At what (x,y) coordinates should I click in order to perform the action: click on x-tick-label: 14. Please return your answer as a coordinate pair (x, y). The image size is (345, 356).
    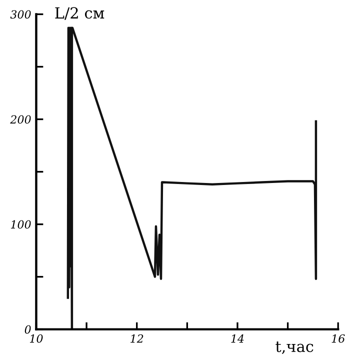
    Looking at the image, I should click on (237, 338).